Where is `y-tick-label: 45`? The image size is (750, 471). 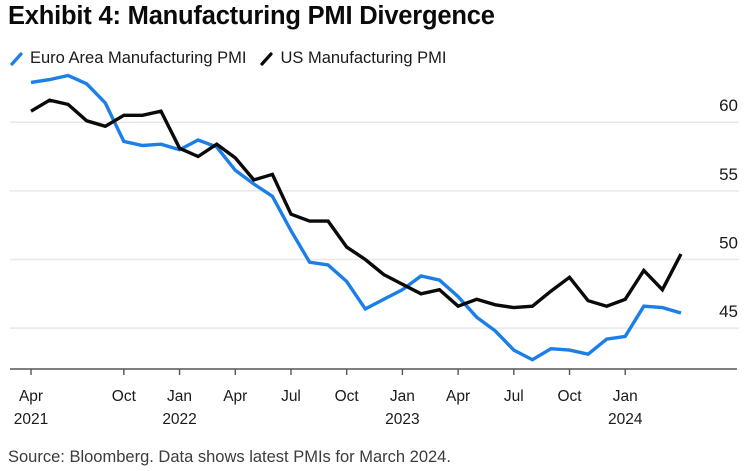 y-tick-label: 45 is located at coordinates (728, 311).